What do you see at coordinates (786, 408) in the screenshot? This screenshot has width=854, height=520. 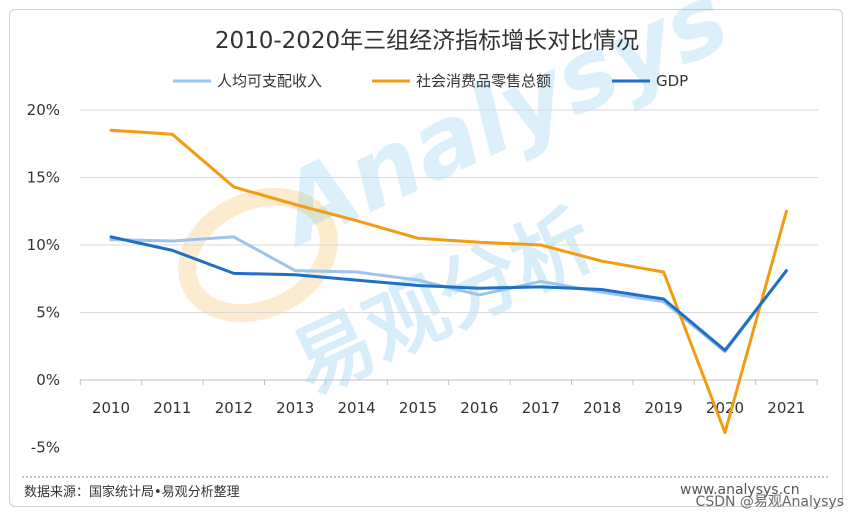 I see `x-tick-label: 2021` at bounding box center [786, 408].